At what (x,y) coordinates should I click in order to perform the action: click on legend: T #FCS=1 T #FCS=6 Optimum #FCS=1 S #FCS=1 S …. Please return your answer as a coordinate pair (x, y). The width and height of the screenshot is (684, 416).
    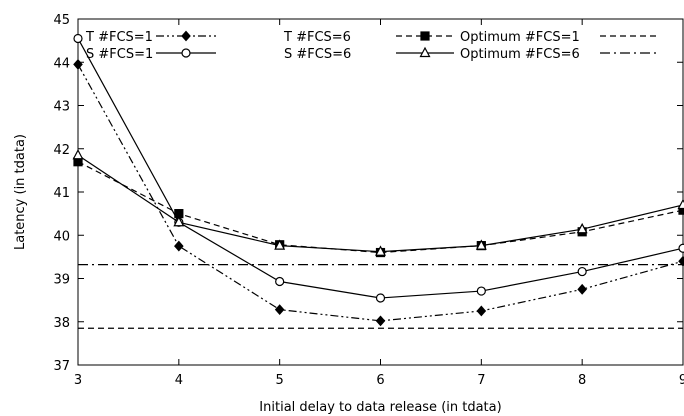
    Looking at the image, I should click on (372, 46).